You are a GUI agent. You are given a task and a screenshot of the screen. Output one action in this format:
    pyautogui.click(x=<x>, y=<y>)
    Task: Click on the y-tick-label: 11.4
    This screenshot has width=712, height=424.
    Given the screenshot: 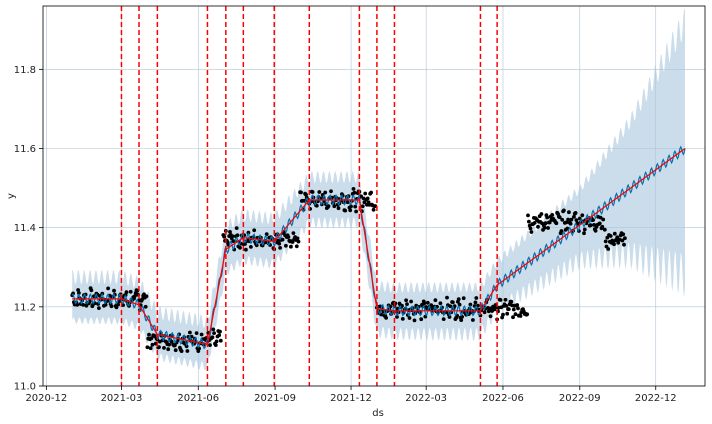 What is the action you would take?
    pyautogui.click(x=25, y=228)
    